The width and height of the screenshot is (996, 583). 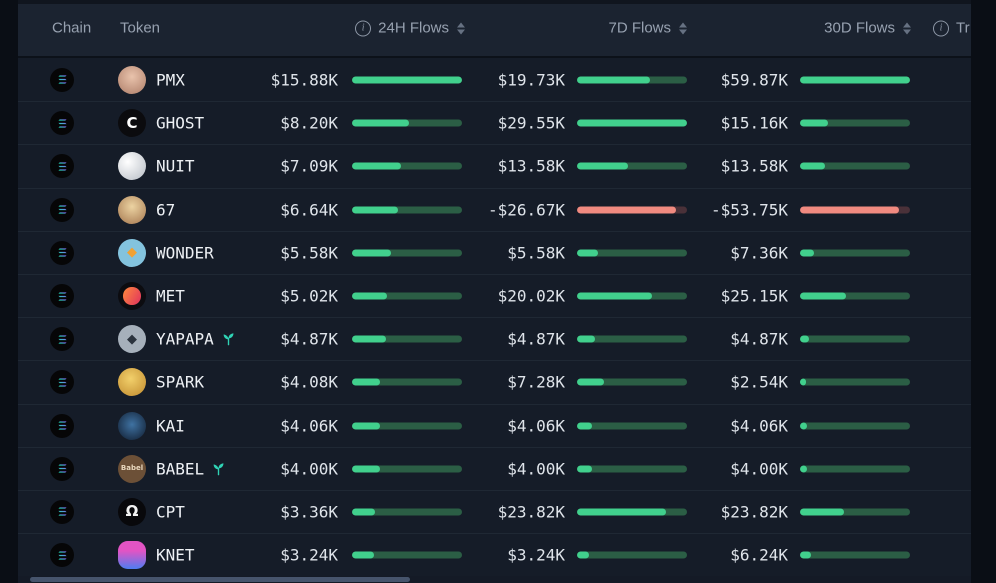 What do you see at coordinates (180, 382) in the screenshot?
I see `token-cell: SPARK` at bounding box center [180, 382].